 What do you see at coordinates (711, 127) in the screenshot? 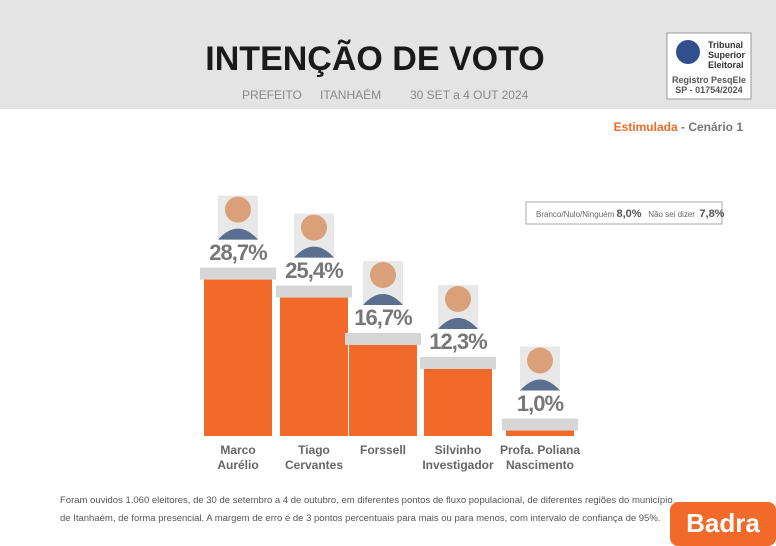
I see `scenario-name: - Cenário 1` at bounding box center [711, 127].